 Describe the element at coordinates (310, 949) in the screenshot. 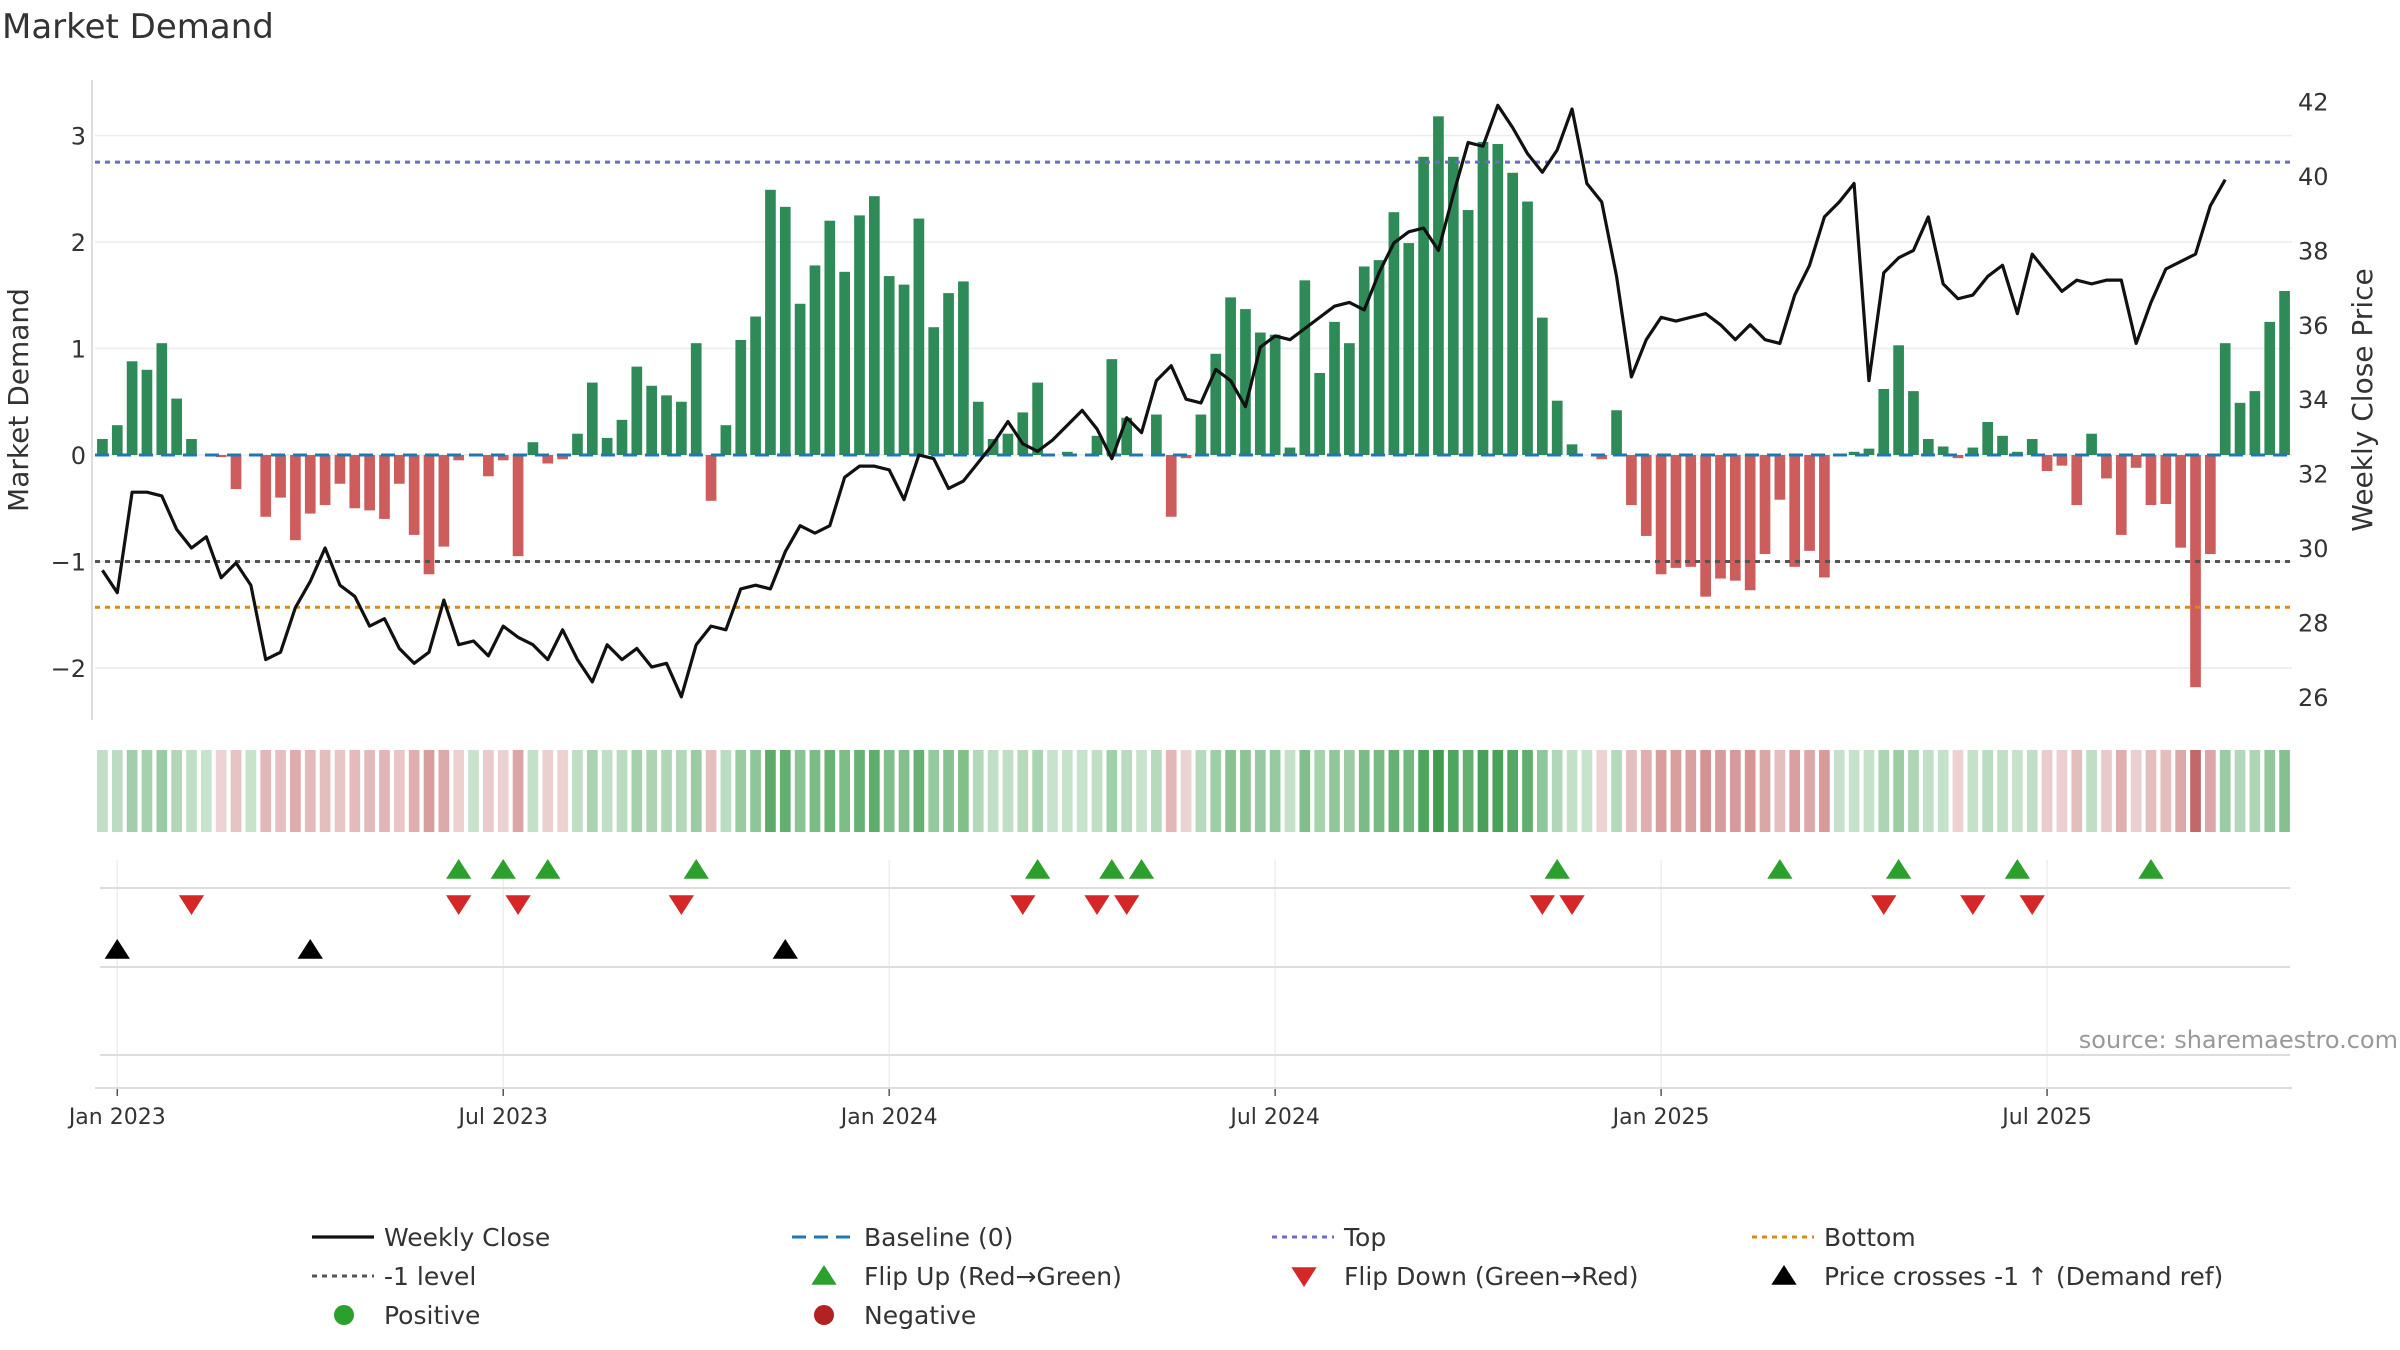

I see `price-cross-marker` at that location.